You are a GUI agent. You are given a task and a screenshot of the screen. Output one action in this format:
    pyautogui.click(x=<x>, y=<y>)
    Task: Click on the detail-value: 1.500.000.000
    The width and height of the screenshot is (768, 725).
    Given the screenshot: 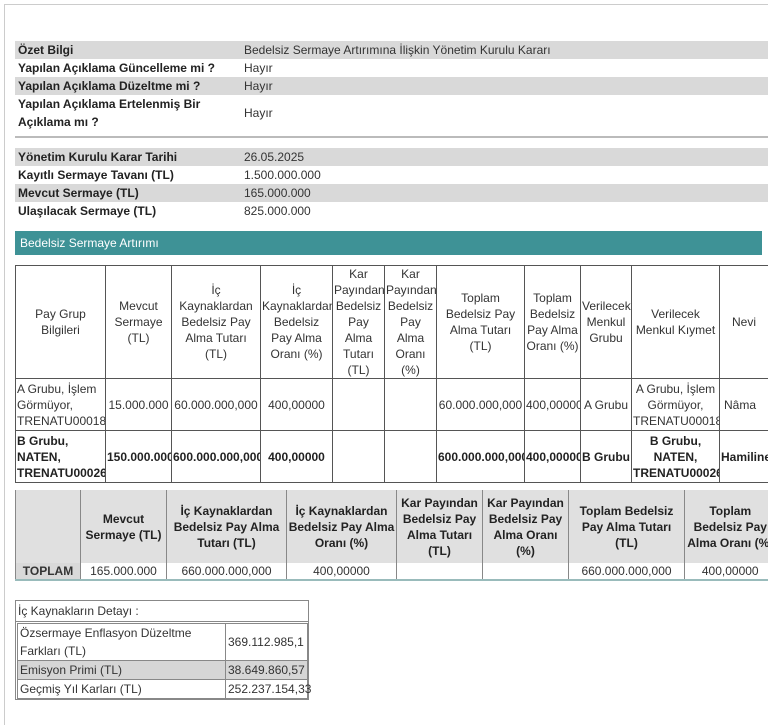 What is the action you would take?
    pyautogui.click(x=504, y=175)
    